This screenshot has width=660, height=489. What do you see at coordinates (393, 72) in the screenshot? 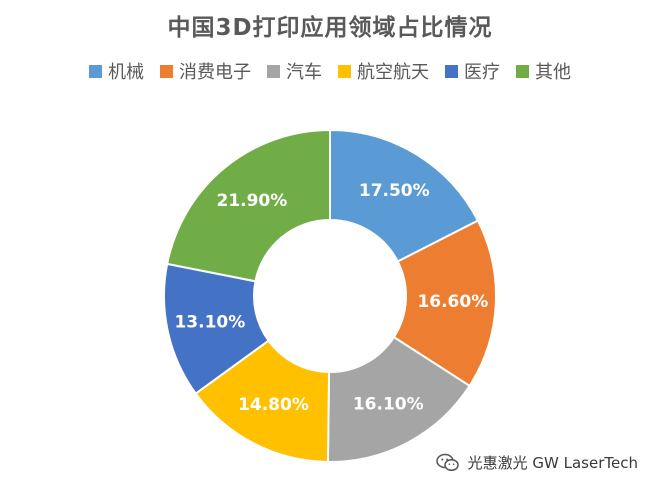
I see `legend-label: 航空航天` at bounding box center [393, 72].